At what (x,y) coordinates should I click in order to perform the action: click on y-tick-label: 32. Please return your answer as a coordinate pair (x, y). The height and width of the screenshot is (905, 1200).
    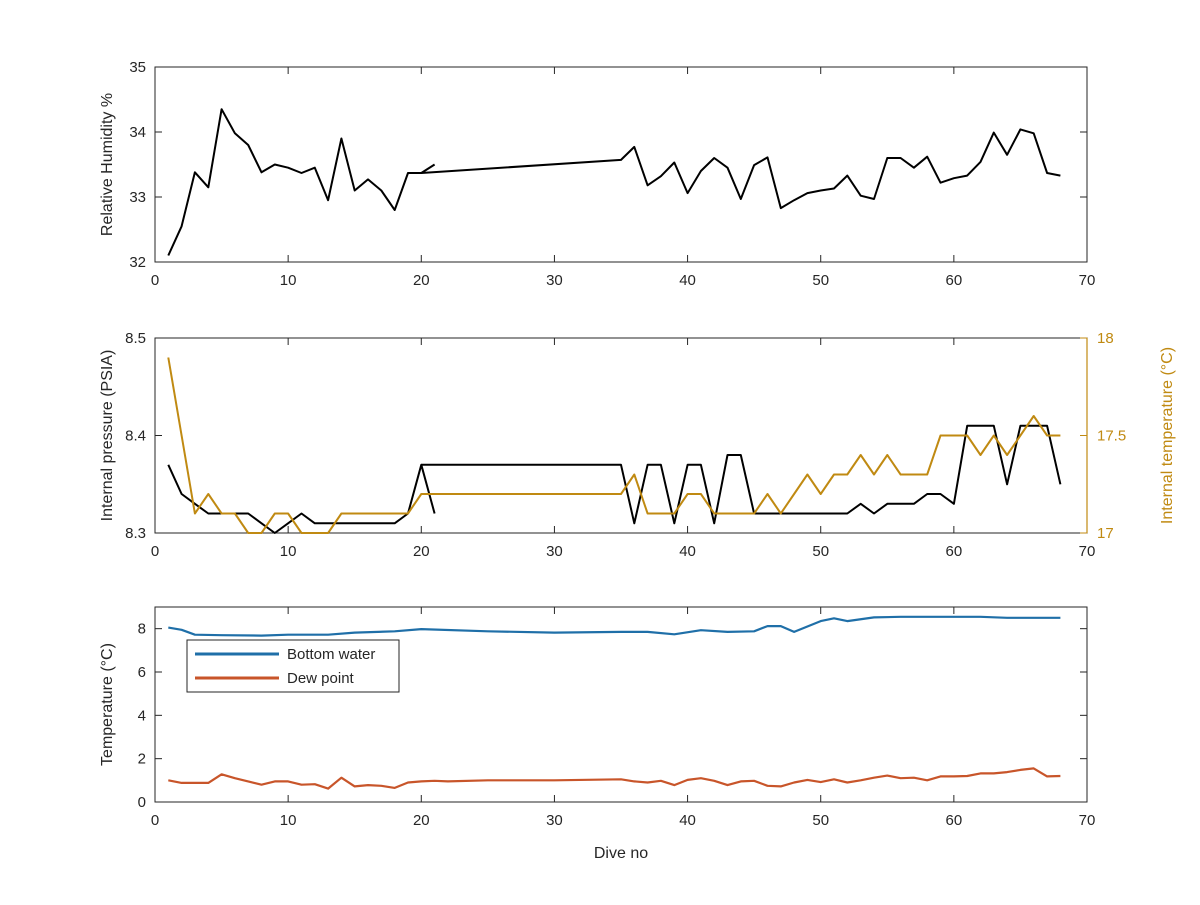
    Looking at the image, I should click on (137, 262).